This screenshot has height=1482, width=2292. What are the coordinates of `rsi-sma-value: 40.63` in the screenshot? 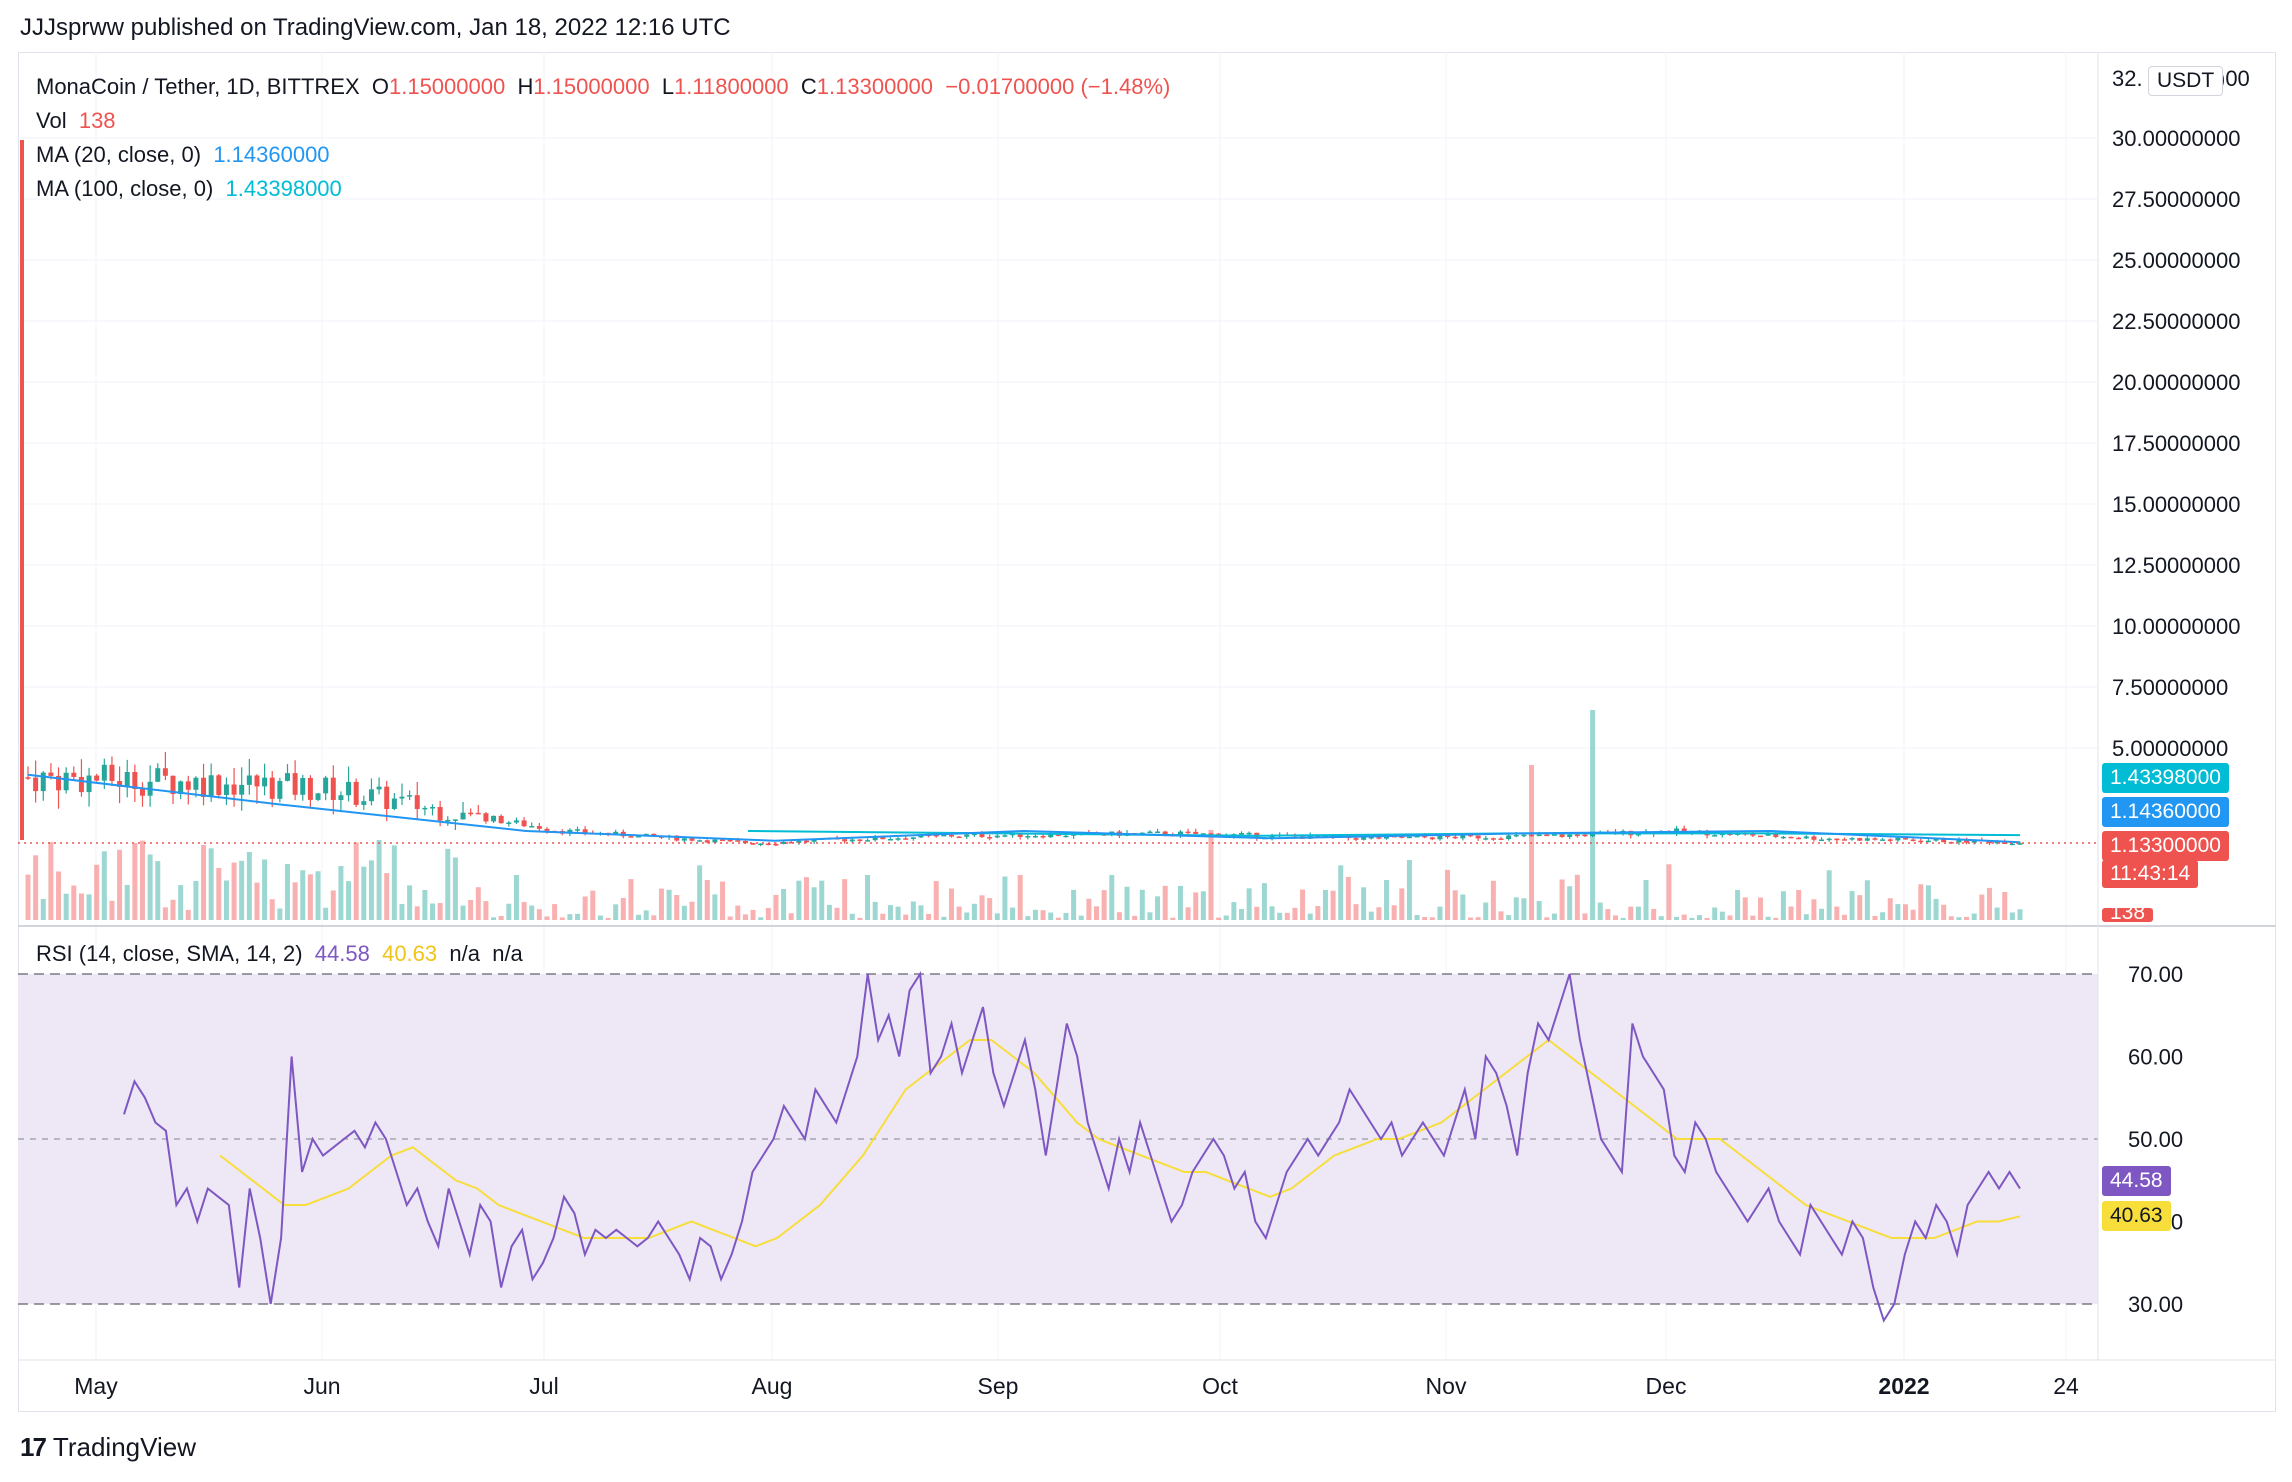 It's located at (410, 953).